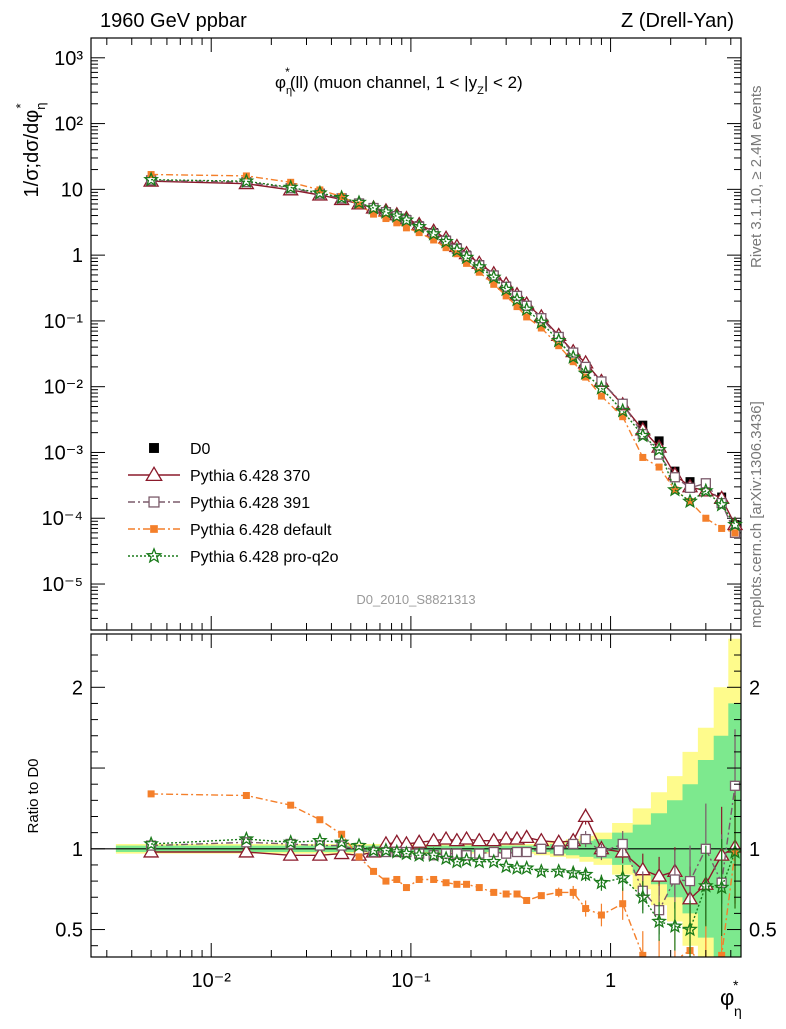 The width and height of the screenshot is (786, 1029). I want to click on legend-label: Pythia 6.428 pro-q2o, so click(264, 557).